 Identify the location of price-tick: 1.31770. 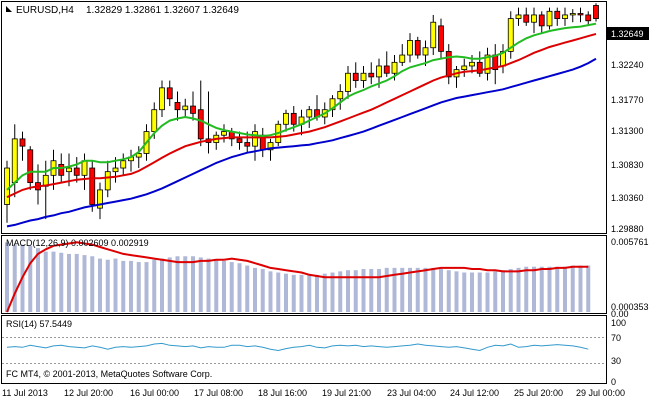
(627, 100).